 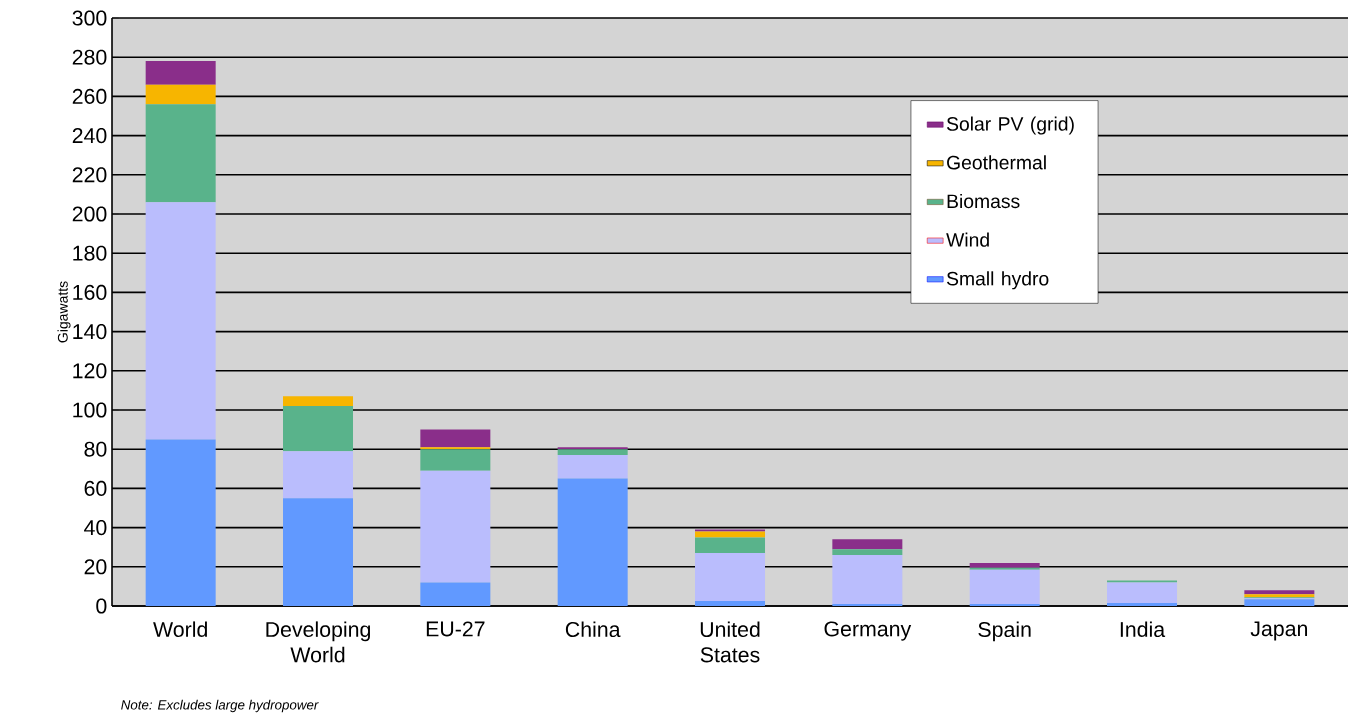 I want to click on y-axis-title: Gigawatts, so click(x=64, y=312).